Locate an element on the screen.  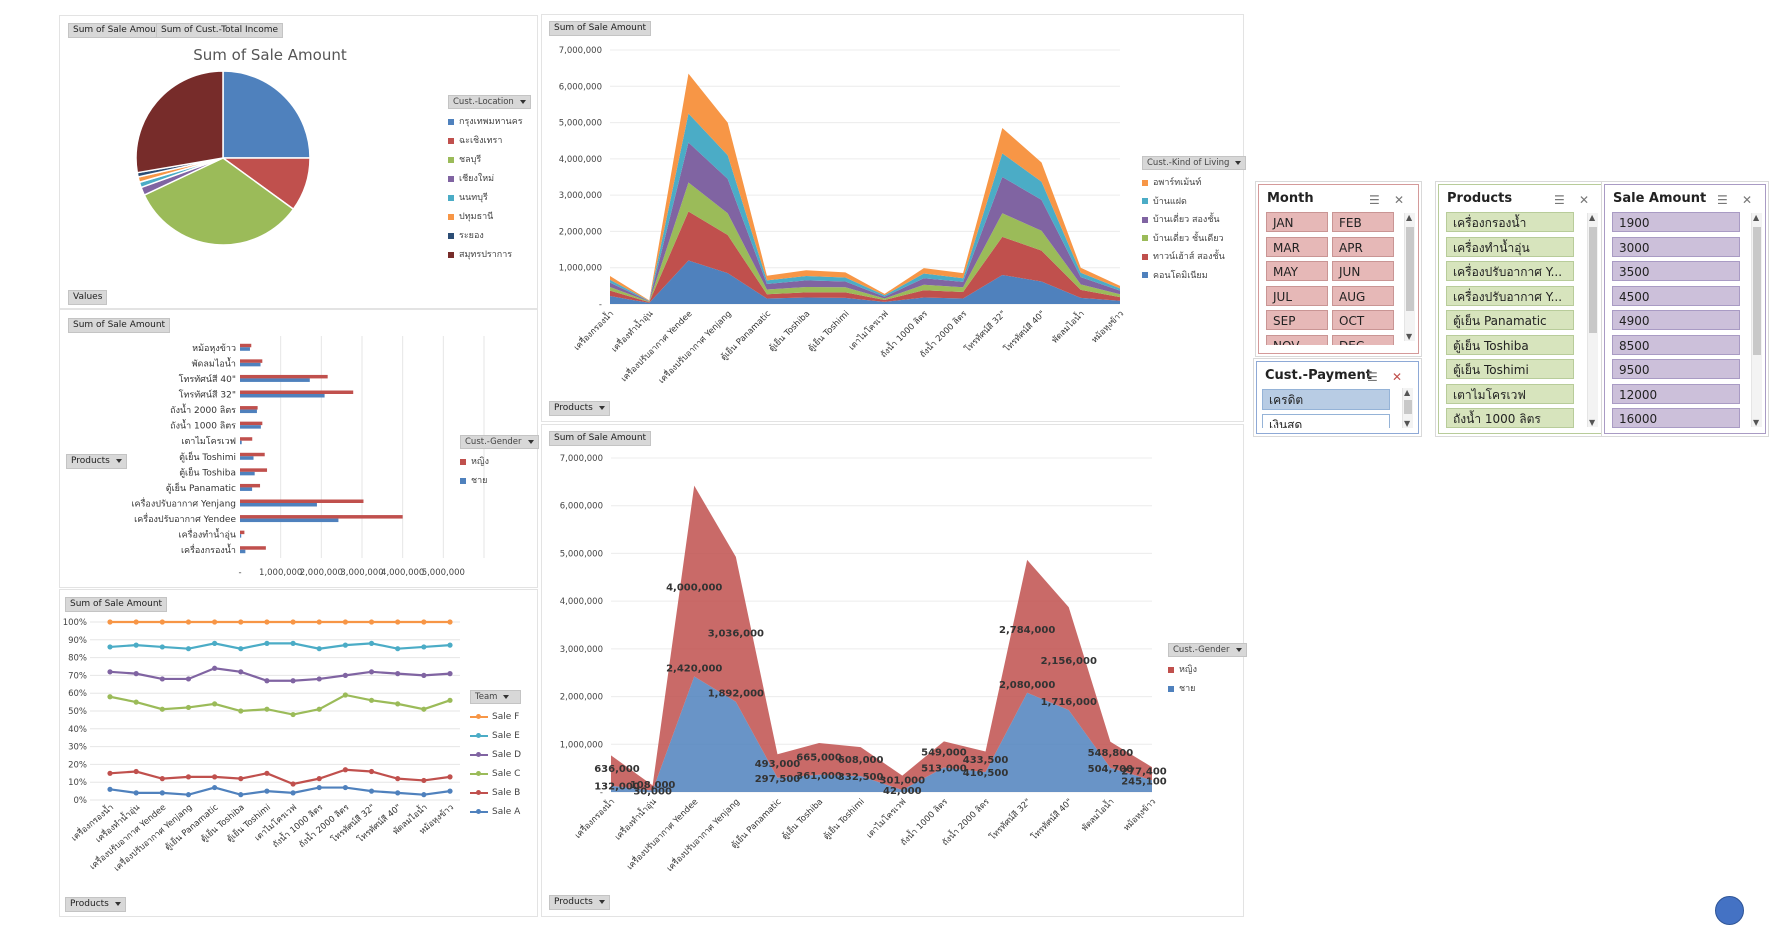
team-filter-button: Team is located at coordinates (496, 697).